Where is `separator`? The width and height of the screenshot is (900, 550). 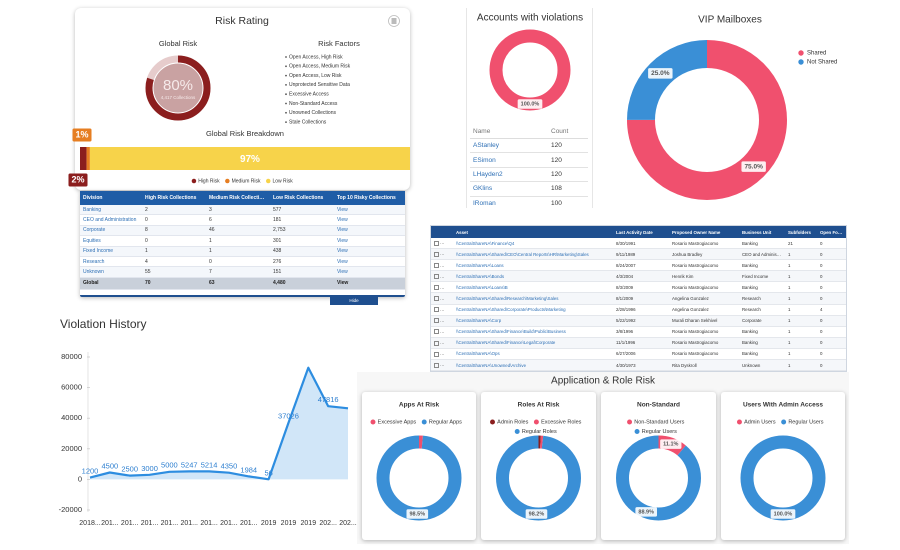 separator is located at coordinates (592, 108).